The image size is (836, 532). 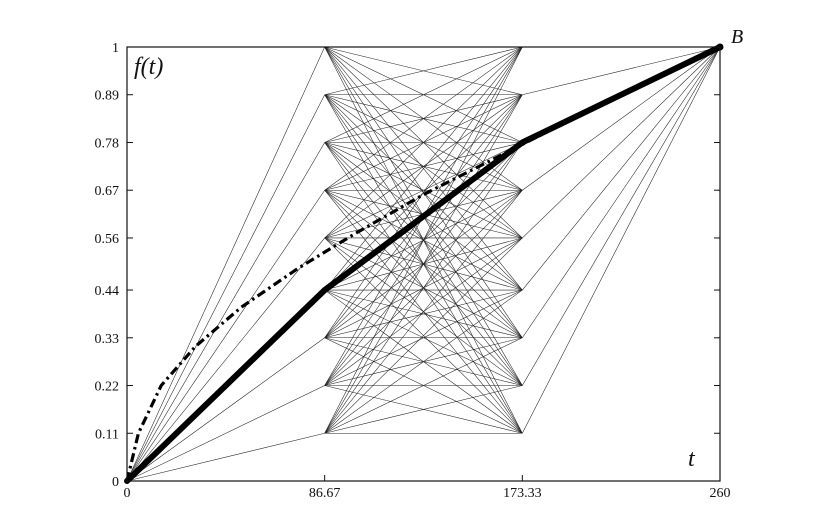 What do you see at coordinates (107, 239) in the screenshot?
I see `y-tick-label: 0.56` at bounding box center [107, 239].